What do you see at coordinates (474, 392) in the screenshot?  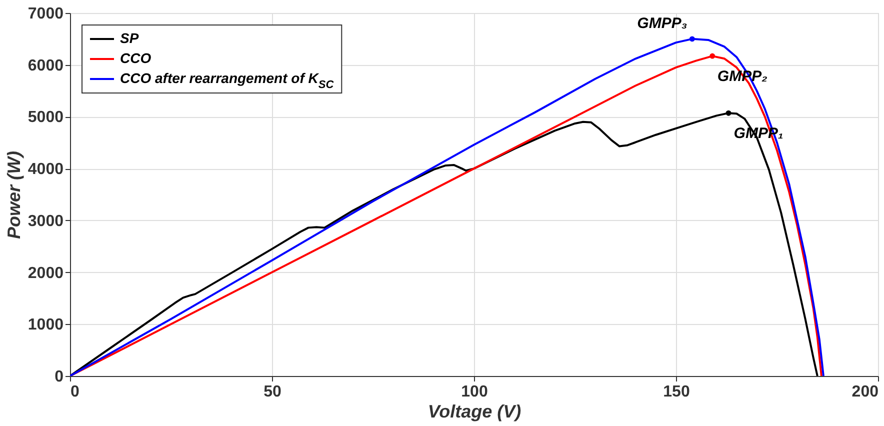 I see `x-tick-label: 100` at bounding box center [474, 392].